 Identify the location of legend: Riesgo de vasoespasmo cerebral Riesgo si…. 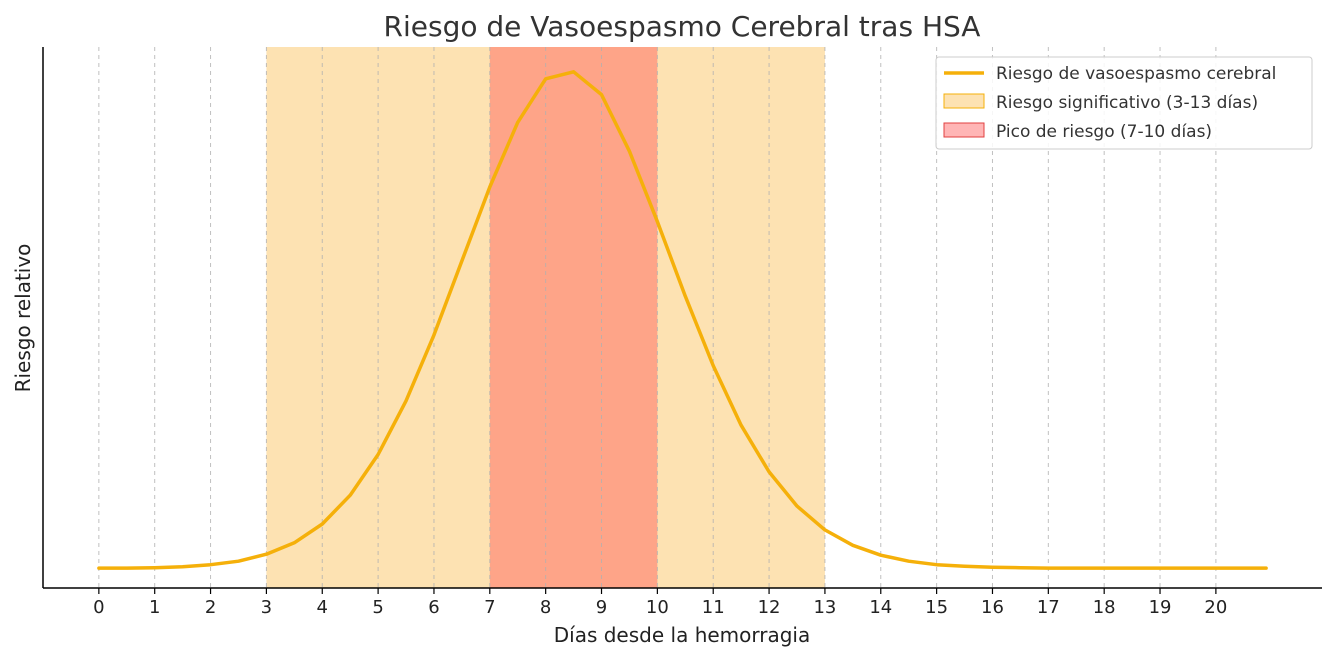
(1124, 103).